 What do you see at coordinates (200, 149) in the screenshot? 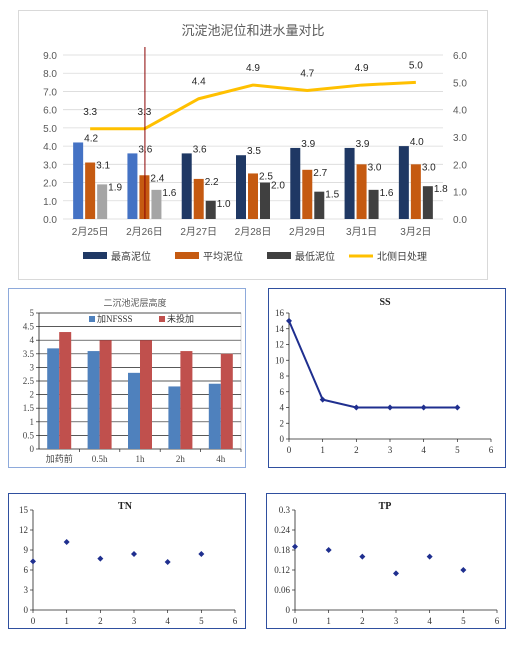
I see `data-label: 3.6` at bounding box center [200, 149].